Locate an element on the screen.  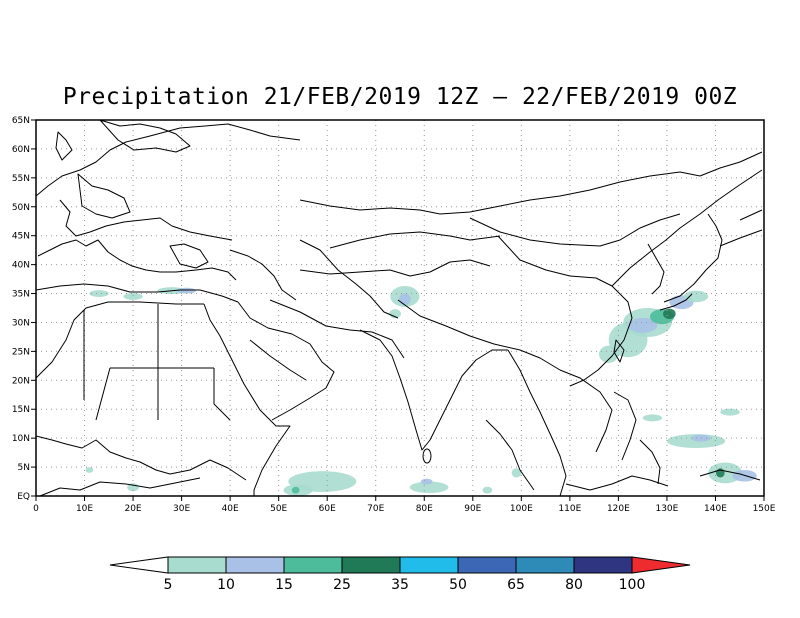
colorbar: 5 10 15 25 35 50 65 80 100 is located at coordinates (400, 574).